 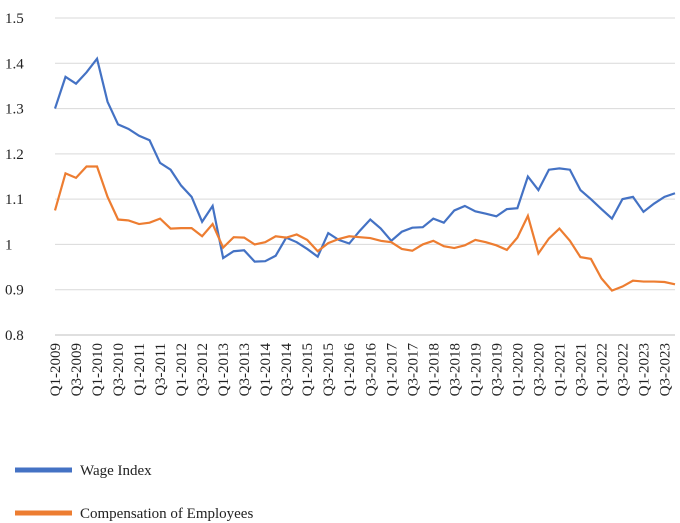 What do you see at coordinates (14, 336) in the screenshot?
I see `y-tick-label: 0.8` at bounding box center [14, 336].